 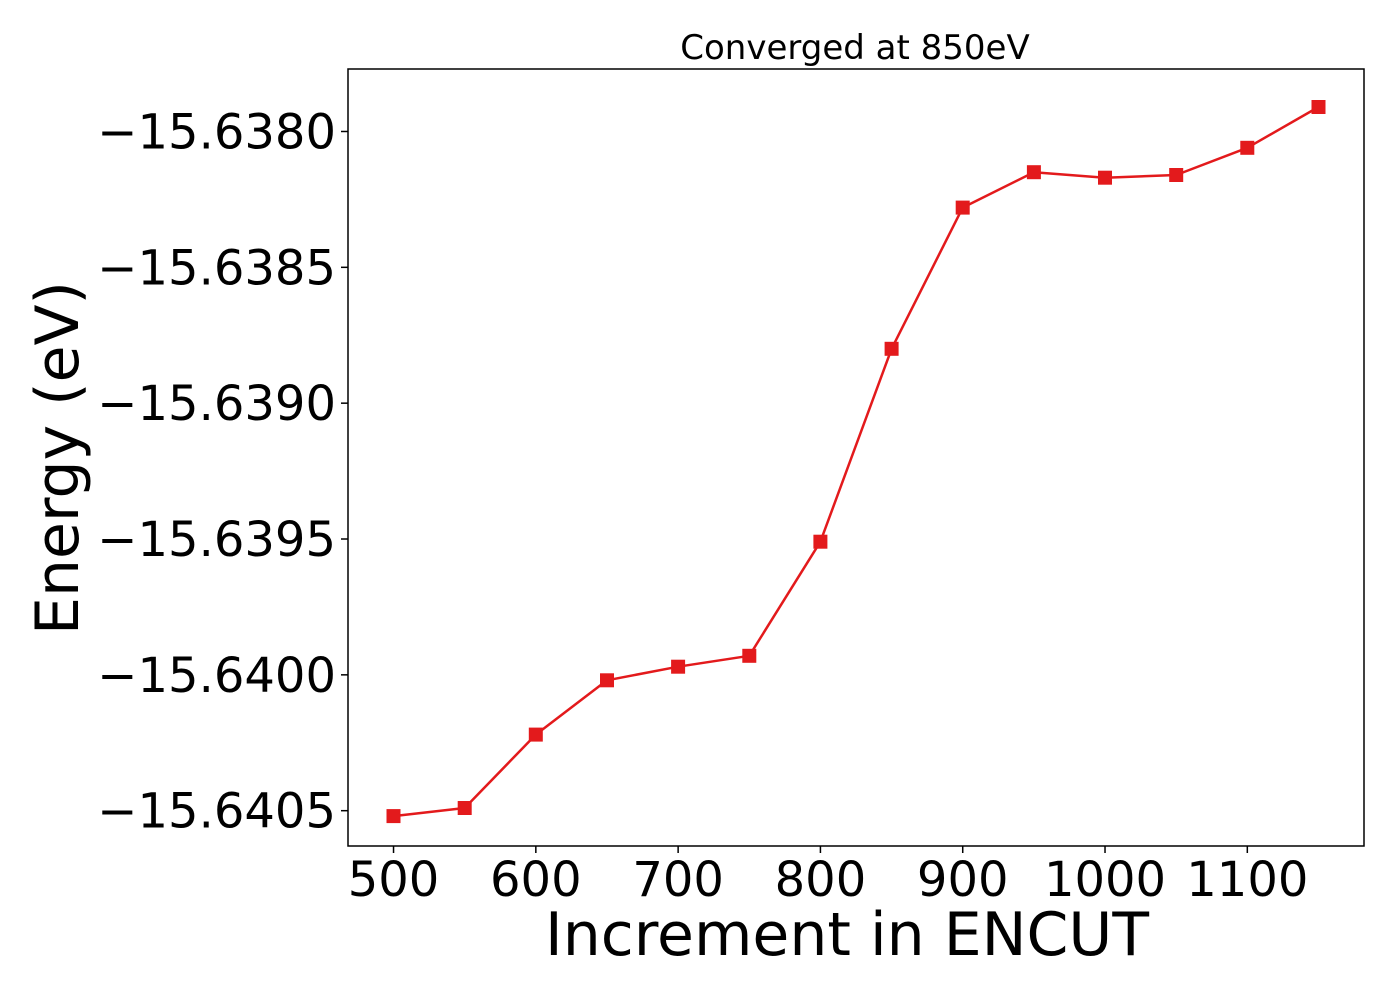 I want to click on y-tick-label: −15.6400, so click(x=216, y=676).